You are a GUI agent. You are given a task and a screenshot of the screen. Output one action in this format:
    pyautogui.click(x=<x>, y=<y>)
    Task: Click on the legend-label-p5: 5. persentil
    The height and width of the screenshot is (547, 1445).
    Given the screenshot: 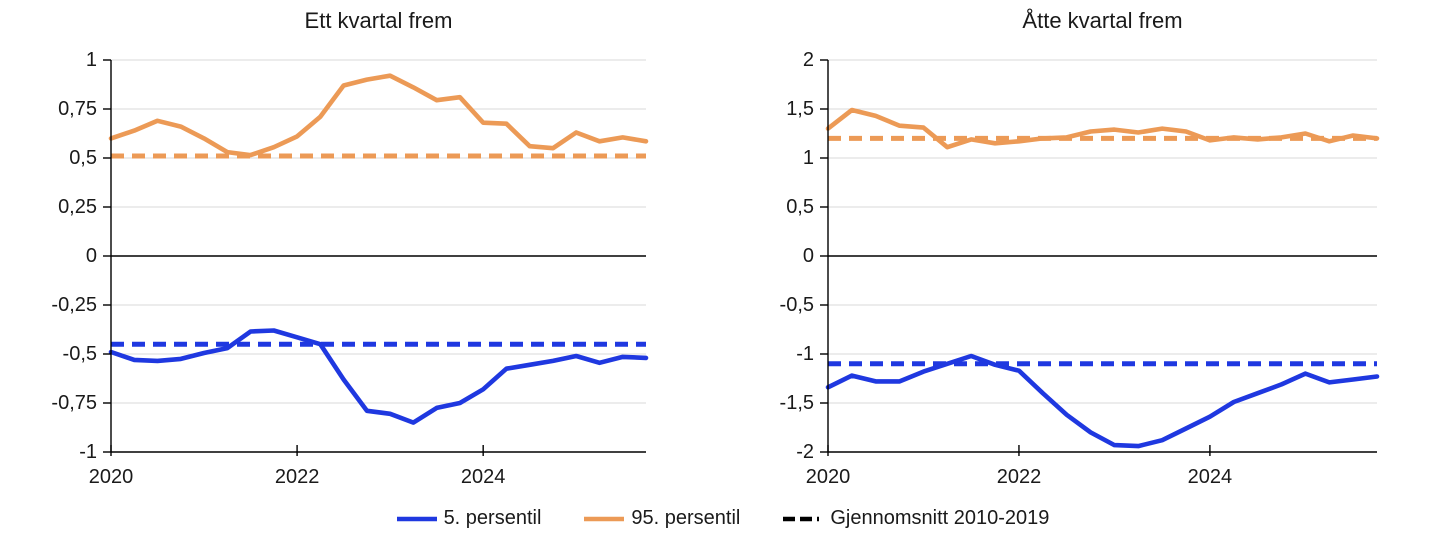 What is the action you would take?
    pyautogui.click(x=492, y=518)
    